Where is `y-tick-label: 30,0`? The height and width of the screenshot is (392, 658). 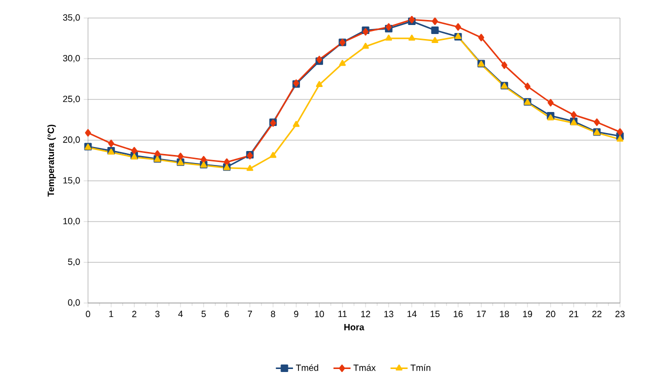
y-tick-label: 30,0 is located at coordinates (71, 58).